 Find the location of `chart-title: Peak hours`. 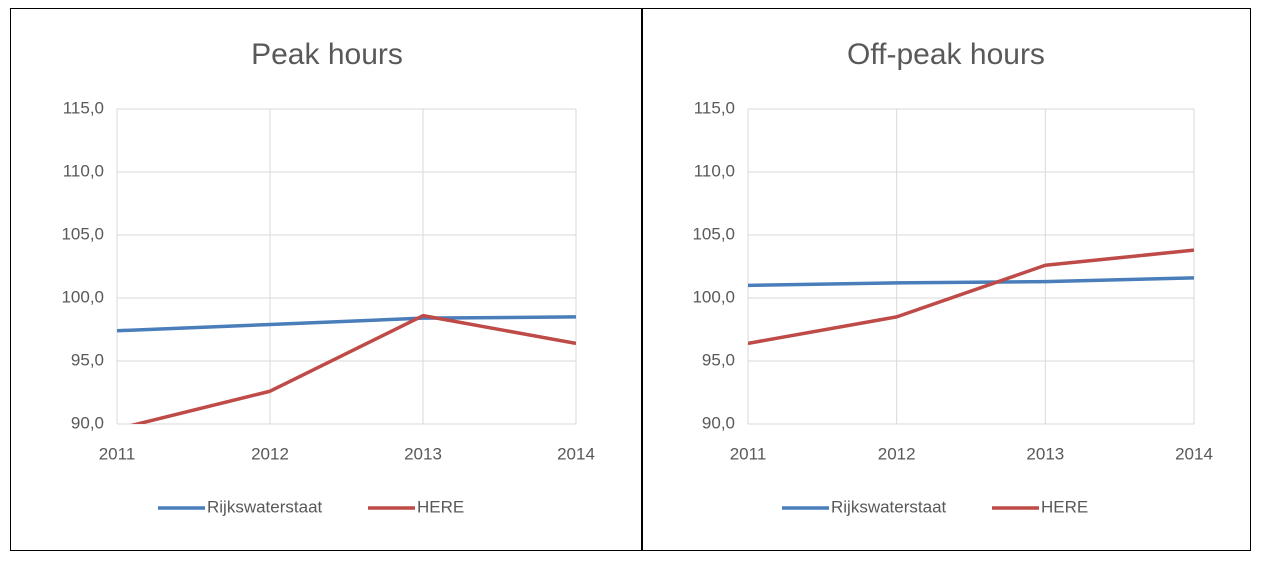

chart-title: Peak hours is located at coordinates (327, 54).